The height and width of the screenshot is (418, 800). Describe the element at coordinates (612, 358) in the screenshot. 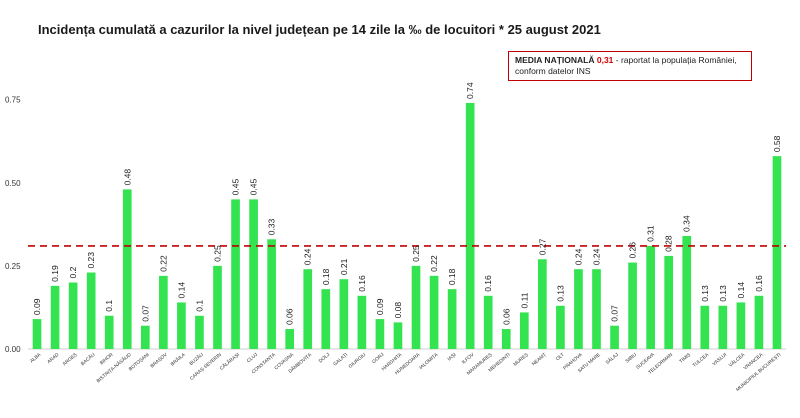

I see `x-tick-label: SĂLAJ` at that location.